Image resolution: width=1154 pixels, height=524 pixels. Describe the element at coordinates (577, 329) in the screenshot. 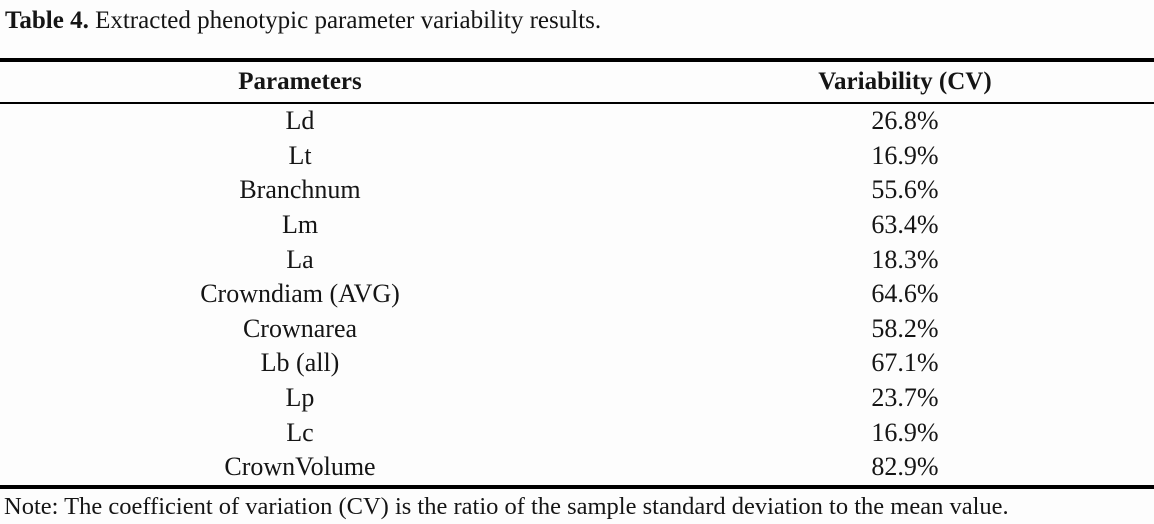

I see `table-row: Crownarea 58.2%` at that location.